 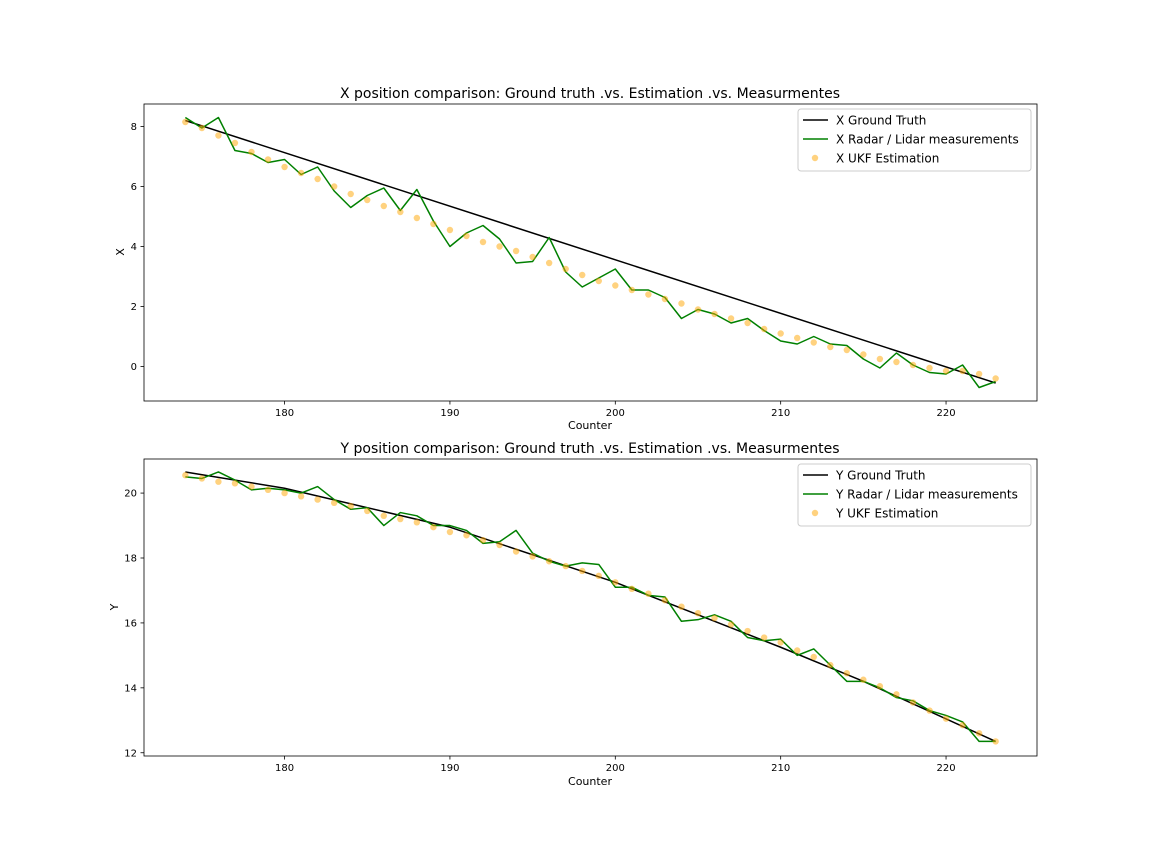 What do you see at coordinates (945, 413) in the screenshot?
I see `x-tick-label: 220` at bounding box center [945, 413].